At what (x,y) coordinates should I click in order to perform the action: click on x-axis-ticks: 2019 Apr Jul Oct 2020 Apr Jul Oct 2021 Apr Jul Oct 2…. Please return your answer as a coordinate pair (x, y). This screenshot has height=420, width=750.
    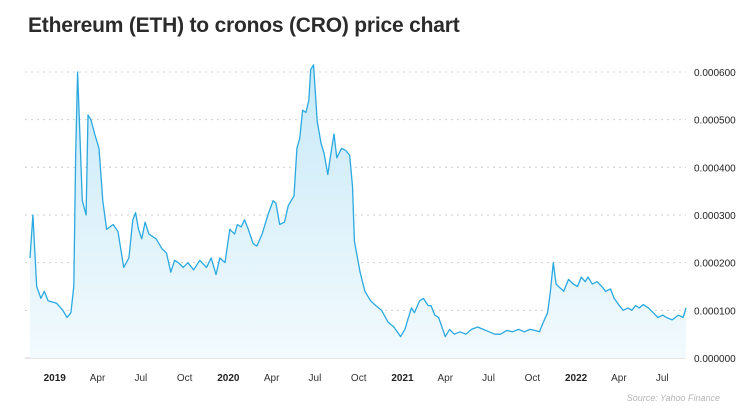
    Looking at the image, I should click on (356, 378).